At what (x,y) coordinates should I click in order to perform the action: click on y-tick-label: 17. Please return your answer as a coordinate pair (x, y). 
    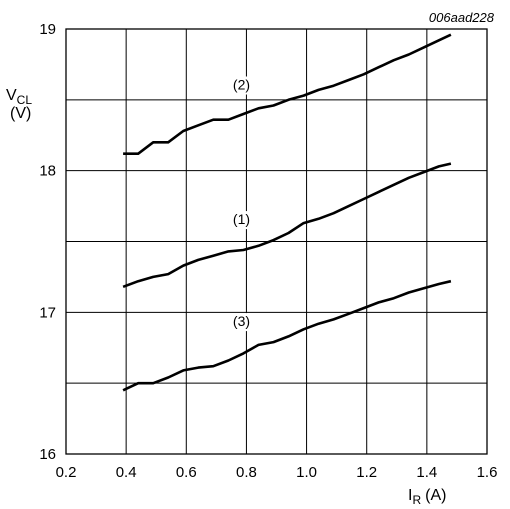
    Looking at the image, I should click on (47, 312).